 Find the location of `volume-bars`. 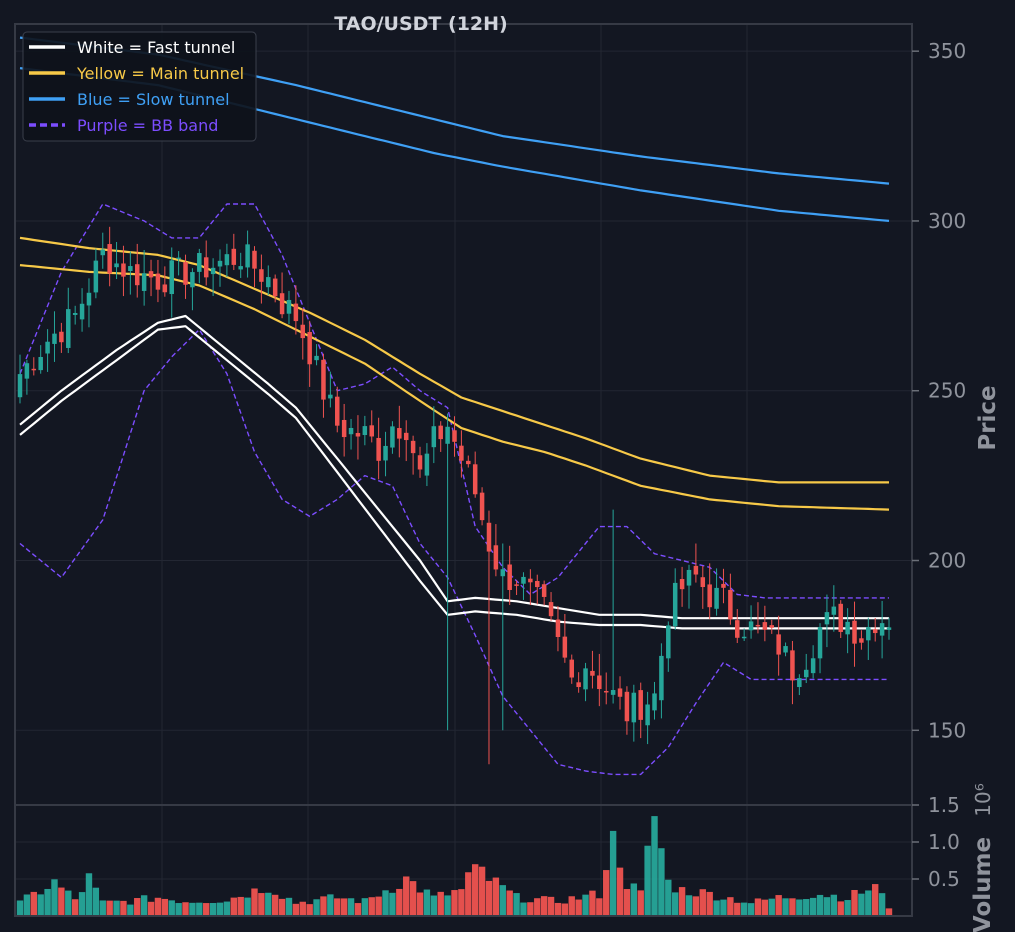

volume-bars is located at coordinates (454, 866).